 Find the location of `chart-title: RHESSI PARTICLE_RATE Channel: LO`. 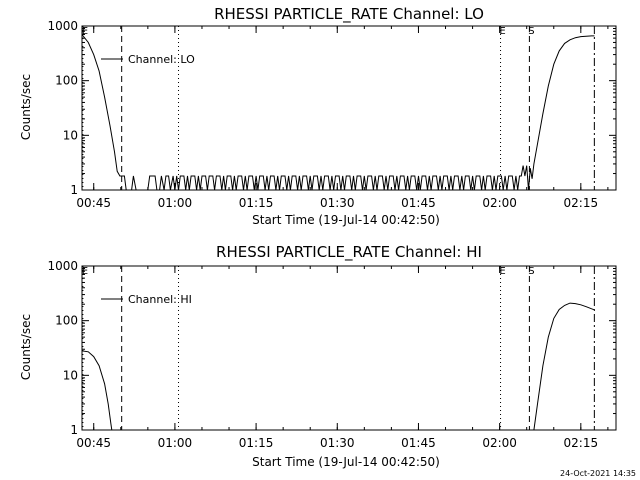

chart-title: RHESSI PARTICLE_RATE Channel: LO is located at coordinates (349, 14).